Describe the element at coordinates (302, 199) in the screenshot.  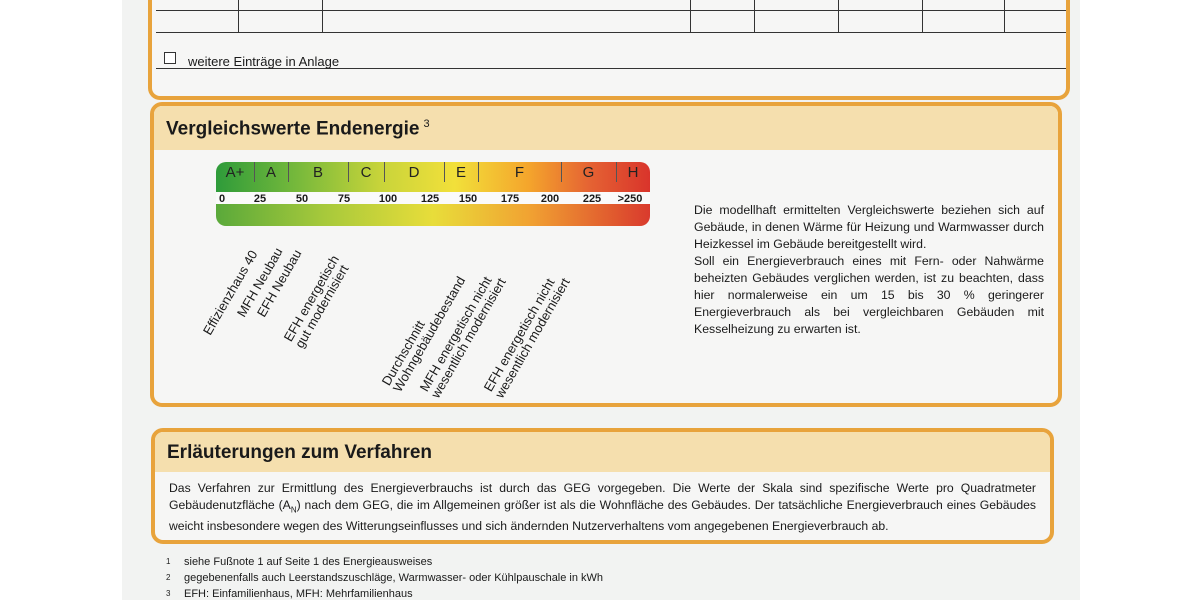
I see `scale-number: 50` at that location.